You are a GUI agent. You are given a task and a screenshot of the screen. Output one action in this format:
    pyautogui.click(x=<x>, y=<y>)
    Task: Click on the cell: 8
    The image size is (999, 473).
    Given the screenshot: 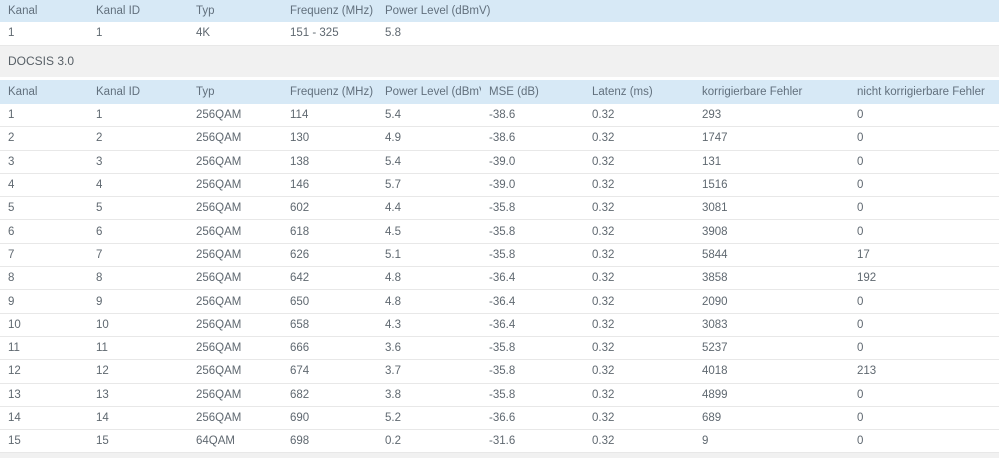 What is the action you would take?
    pyautogui.click(x=138, y=278)
    